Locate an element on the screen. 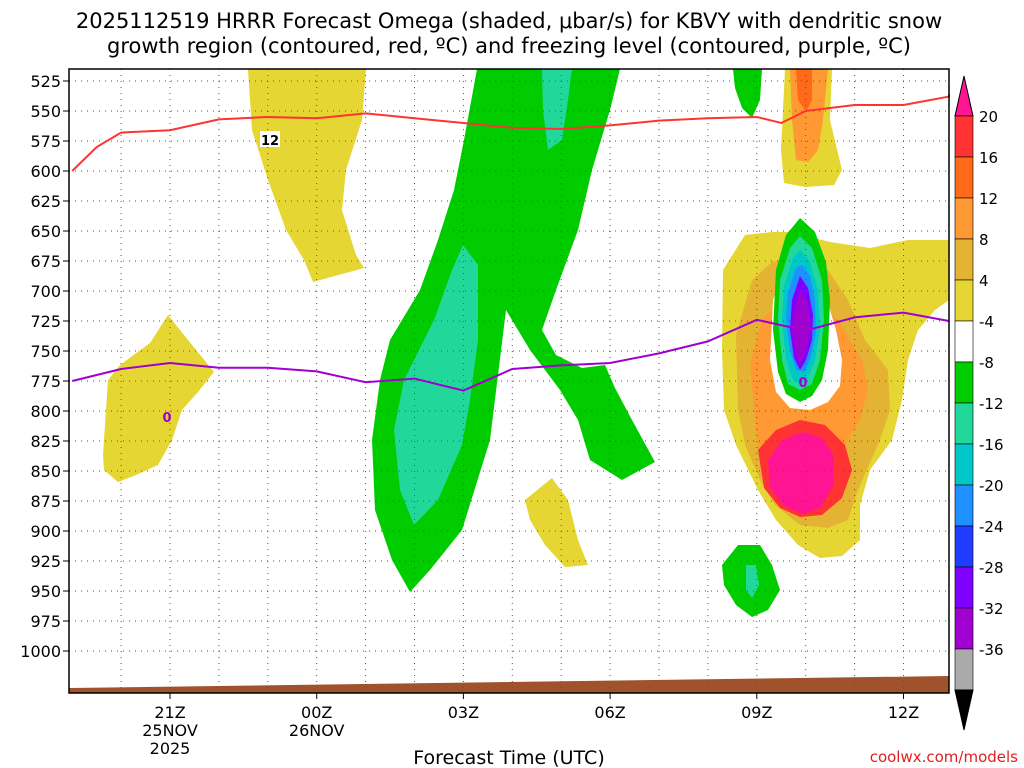  colorbar-label: -20 is located at coordinates (991, 486).